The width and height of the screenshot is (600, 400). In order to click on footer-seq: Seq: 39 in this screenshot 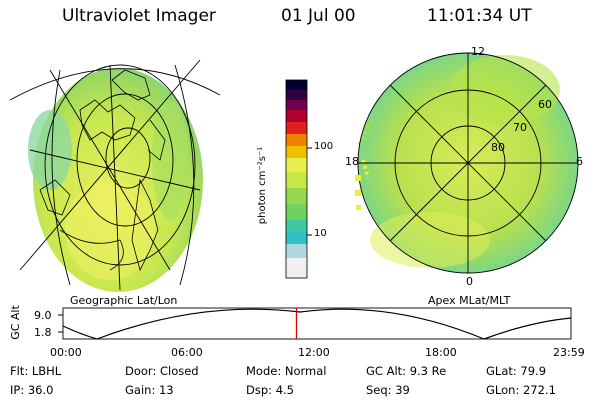, I will do `click(388, 390)`.